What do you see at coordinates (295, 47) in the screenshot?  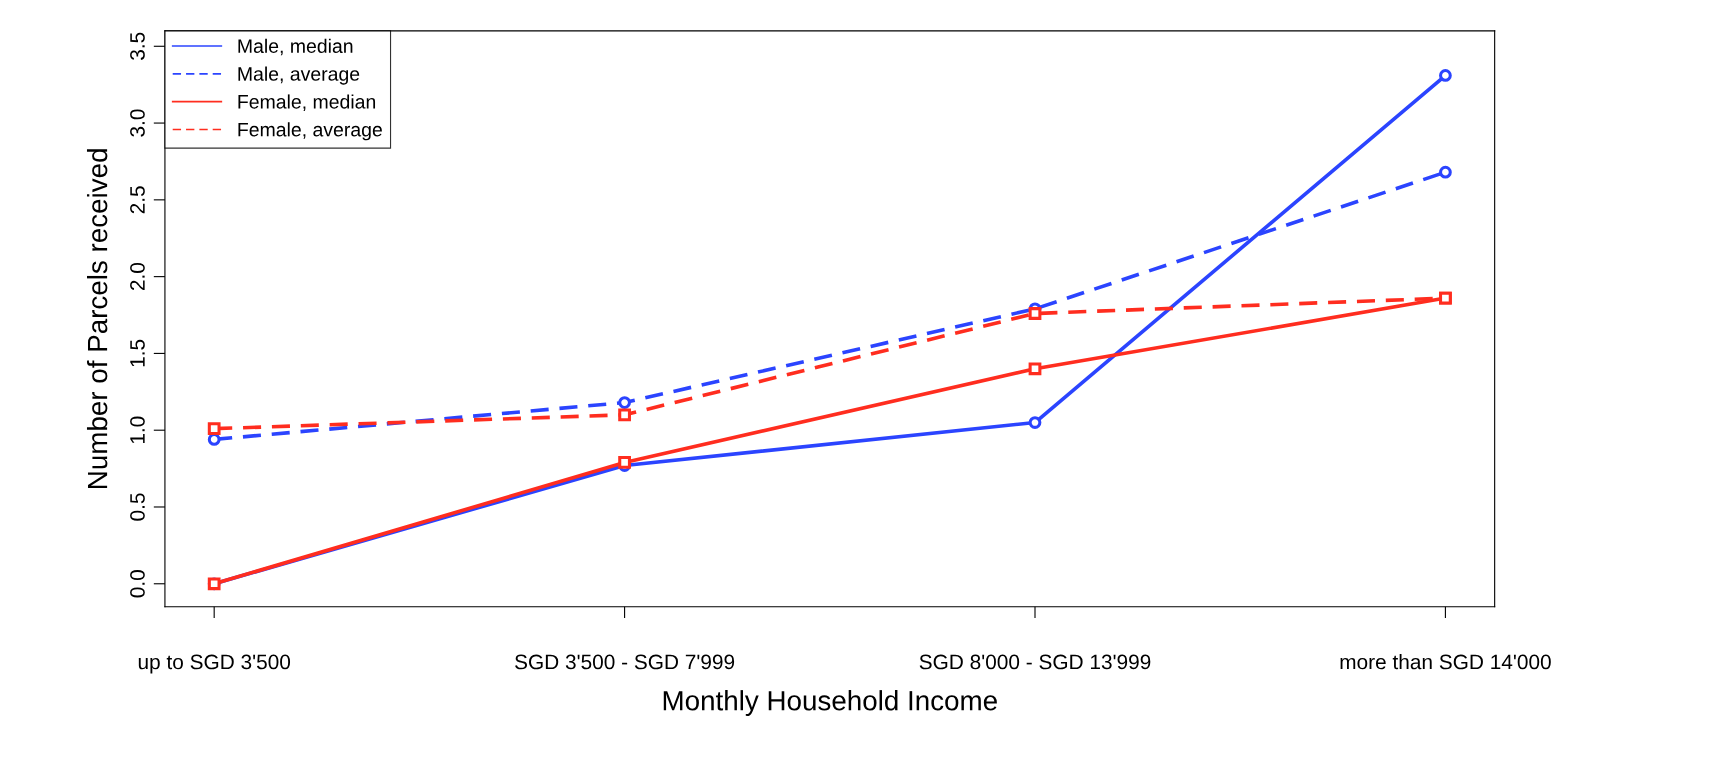 I see `legend-label: Male, median` at bounding box center [295, 47].